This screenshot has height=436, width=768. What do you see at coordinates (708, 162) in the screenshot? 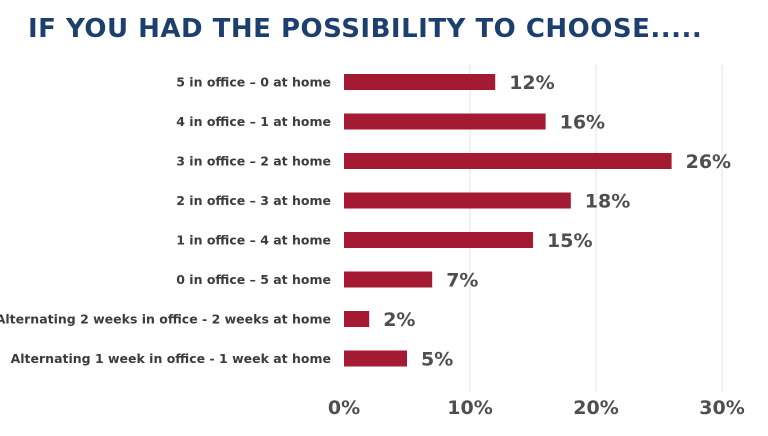
I see `value-label: 26%` at bounding box center [708, 162].